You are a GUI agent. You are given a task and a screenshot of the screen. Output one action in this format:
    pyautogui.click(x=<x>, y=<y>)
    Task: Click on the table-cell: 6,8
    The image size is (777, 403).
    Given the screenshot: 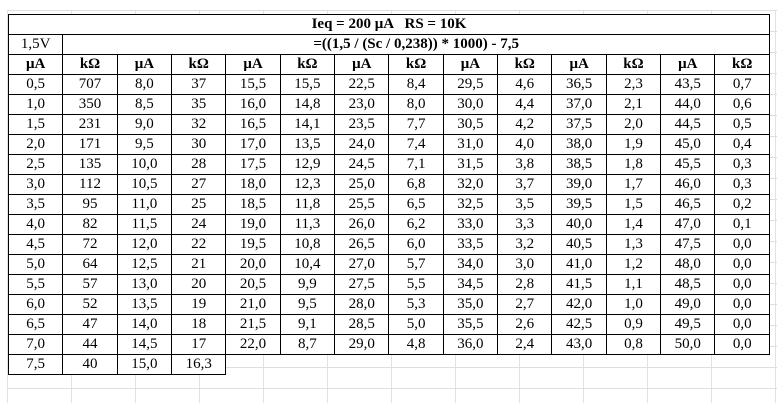 What is the action you would take?
    pyautogui.click(x=416, y=184)
    